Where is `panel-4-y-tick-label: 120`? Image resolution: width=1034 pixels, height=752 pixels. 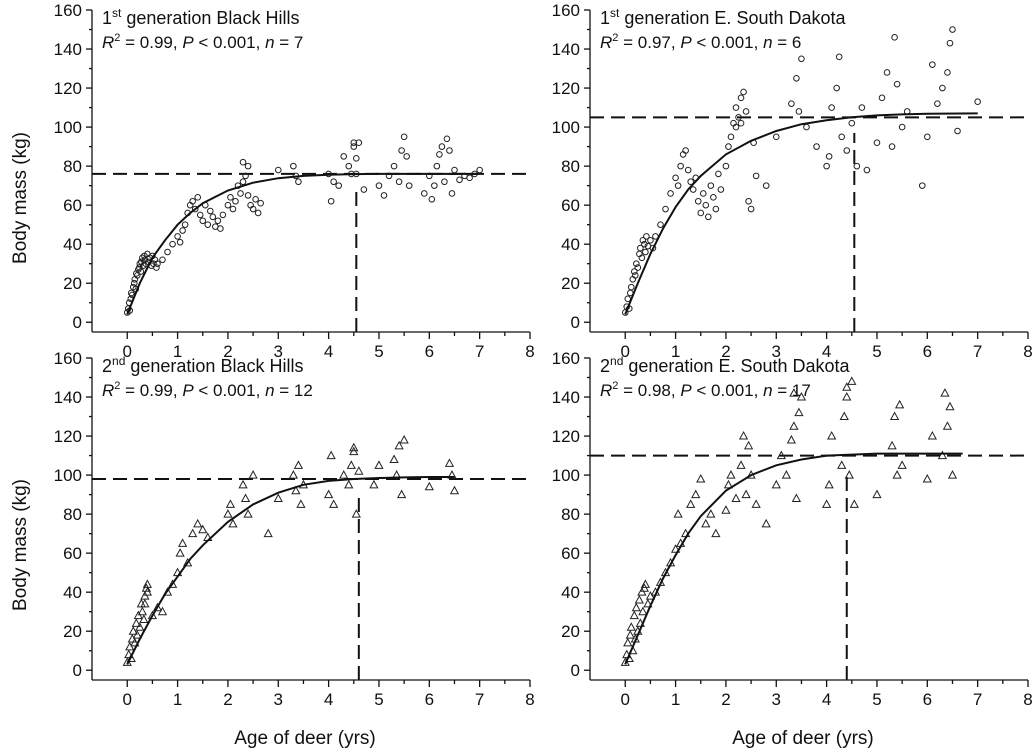 panel-4-y-tick-label: 120 is located at coordinates (566, 436).